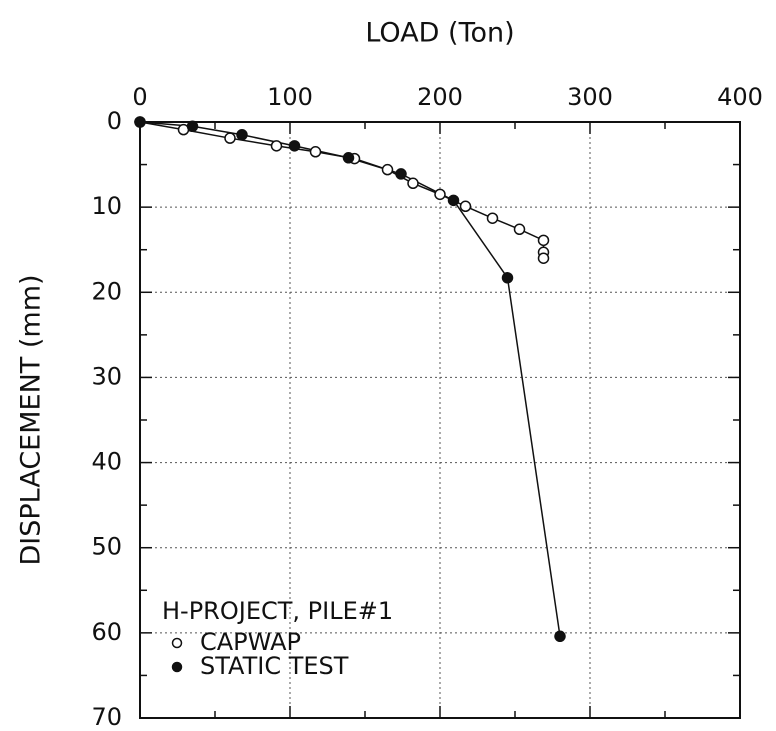 Image resolution: width=776 pixels, height=731 pixels. I want to click on y-tick-label: 50, so click(106, 547).